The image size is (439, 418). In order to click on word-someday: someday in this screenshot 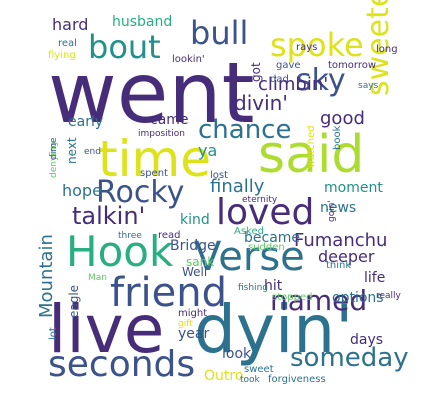, I will do `click(349, 358)`.